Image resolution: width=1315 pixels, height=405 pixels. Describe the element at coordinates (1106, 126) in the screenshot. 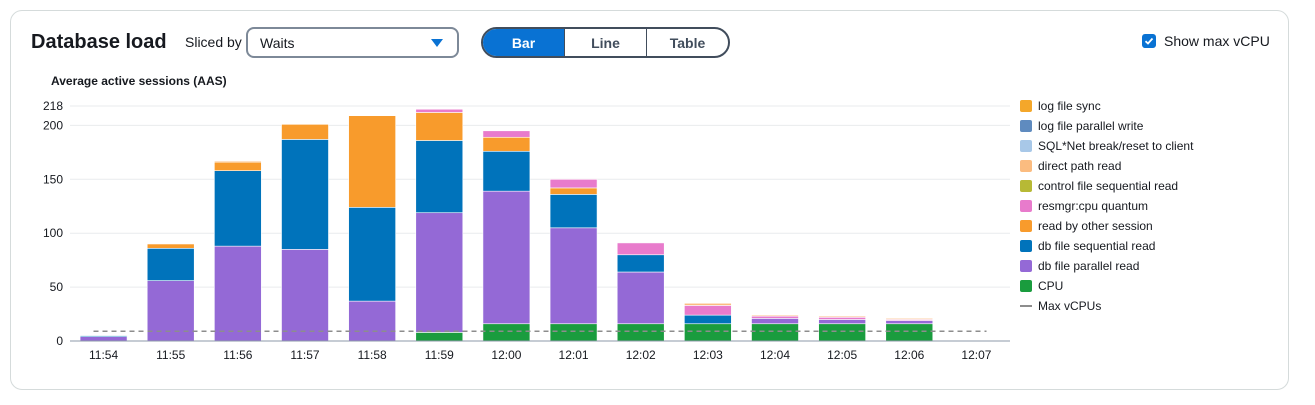

I see `legend-item: log file parallel write` at that location.